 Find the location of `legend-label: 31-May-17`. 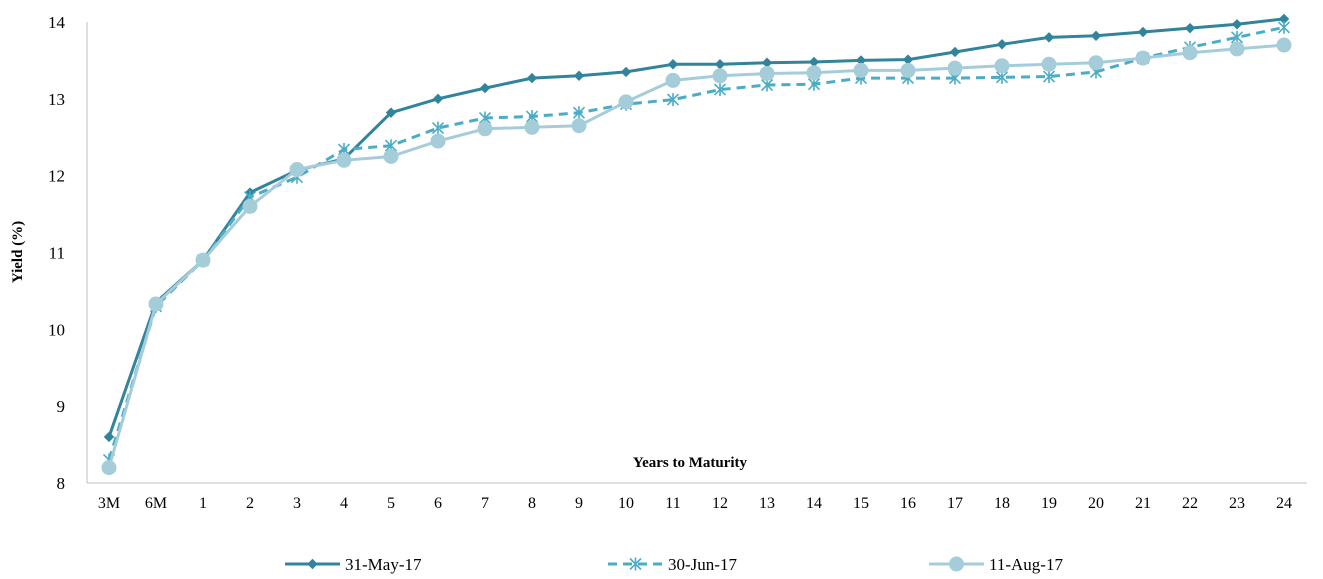

legend-label: 31-May-17 is located at coordinates (383, 564).